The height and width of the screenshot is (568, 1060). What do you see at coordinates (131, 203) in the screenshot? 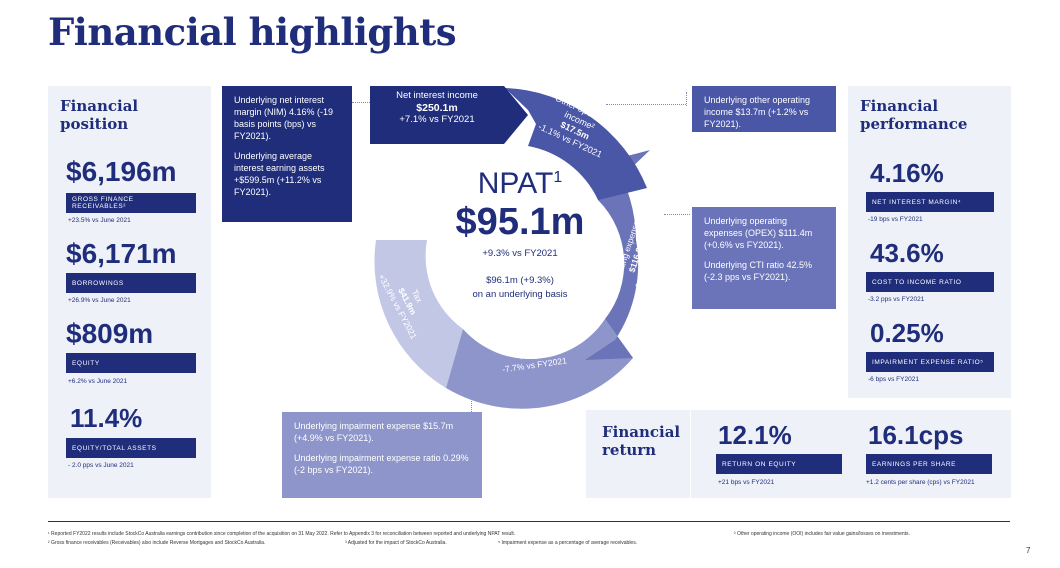
I see `metric-label: GROSS FINANCE RECEIVABLES²` at bounding box center [131, 203].